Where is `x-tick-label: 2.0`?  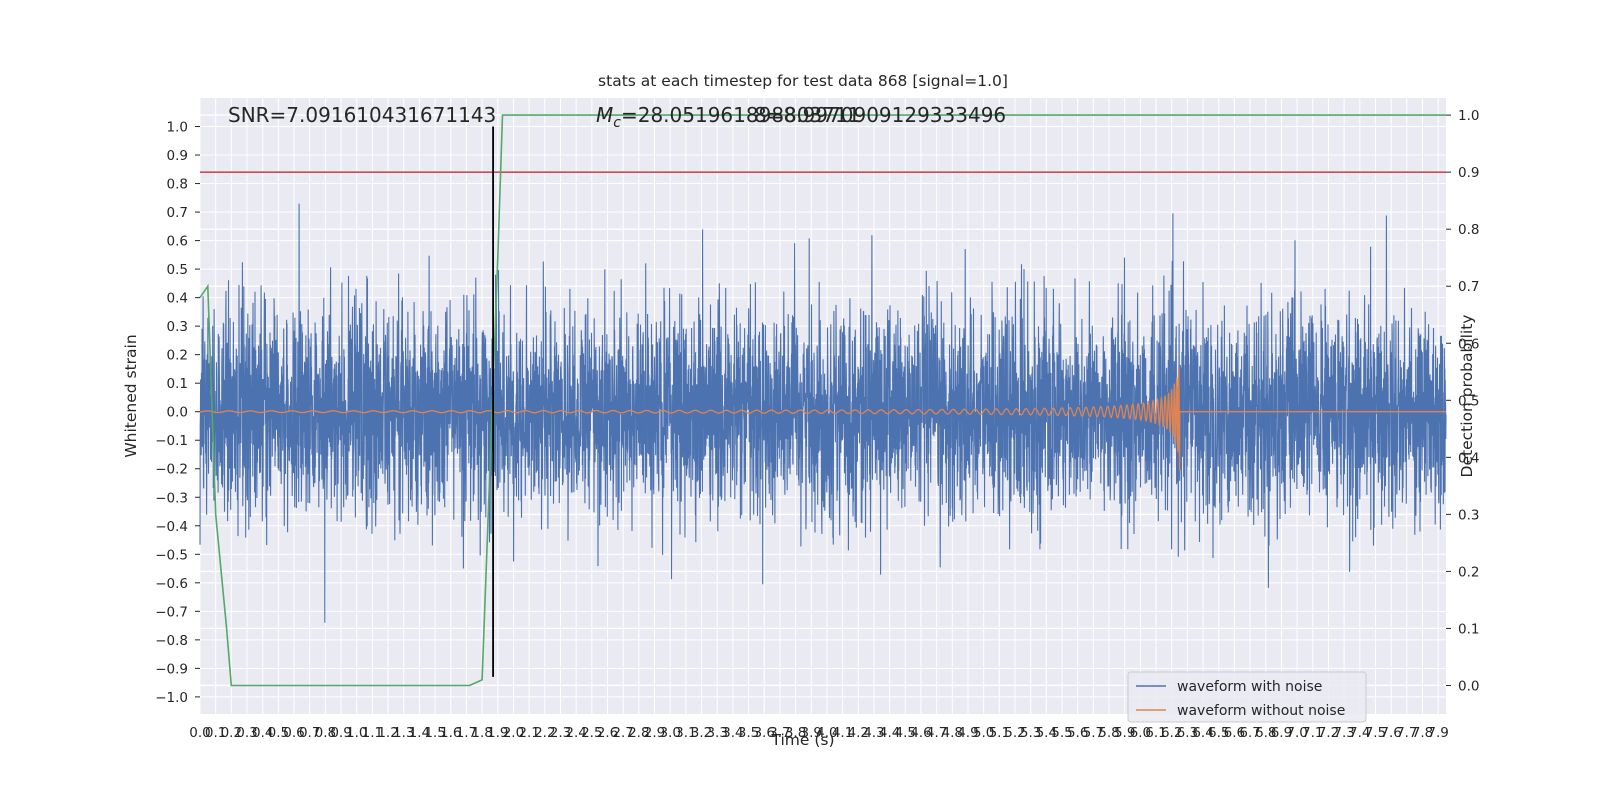
x-tick-label: 2.0 is located at coordinates (513, 733).